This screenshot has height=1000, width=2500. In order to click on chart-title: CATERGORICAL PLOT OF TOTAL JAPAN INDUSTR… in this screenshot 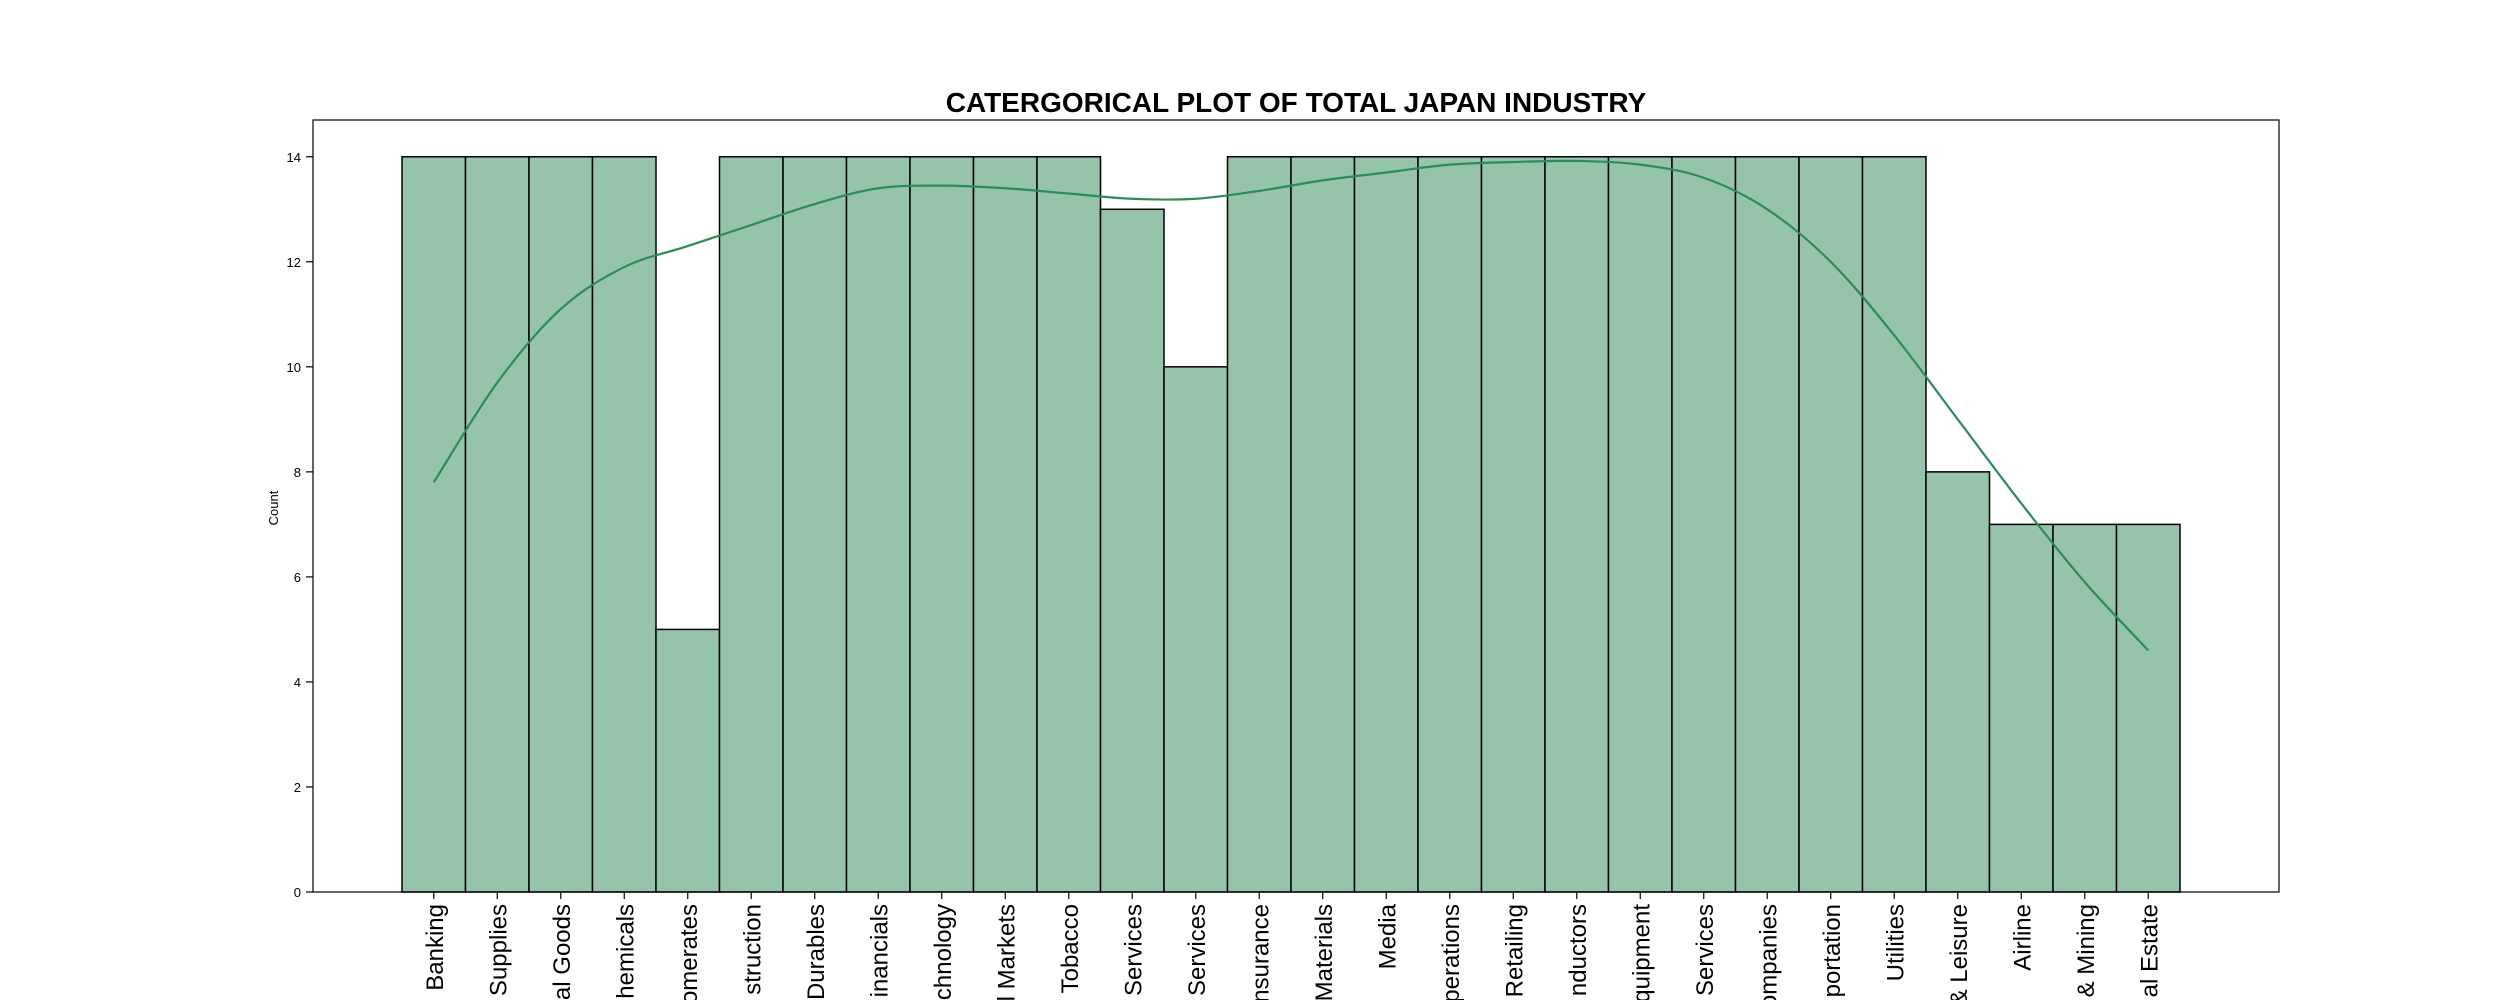, I will do `click(1296, 102)`.